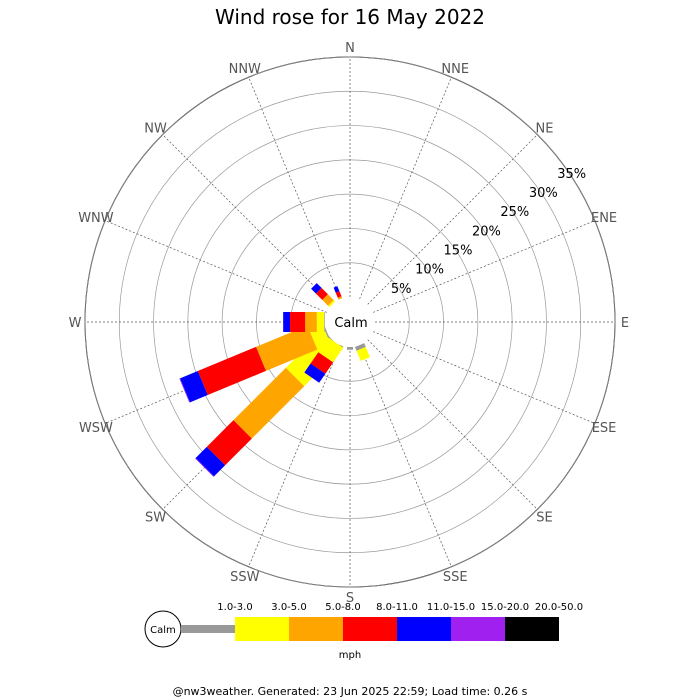  What do you see at coordinates (543, 193) in the screenshot?
I see `ring-label: 30%` at bounding box center [543, 193].